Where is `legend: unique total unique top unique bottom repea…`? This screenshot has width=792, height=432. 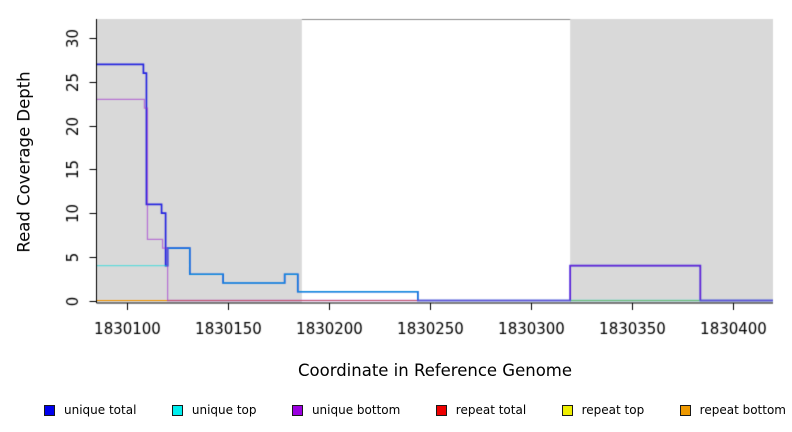 legend: unique total unique top unique bottom repea… is located at coordinates (415, 410).